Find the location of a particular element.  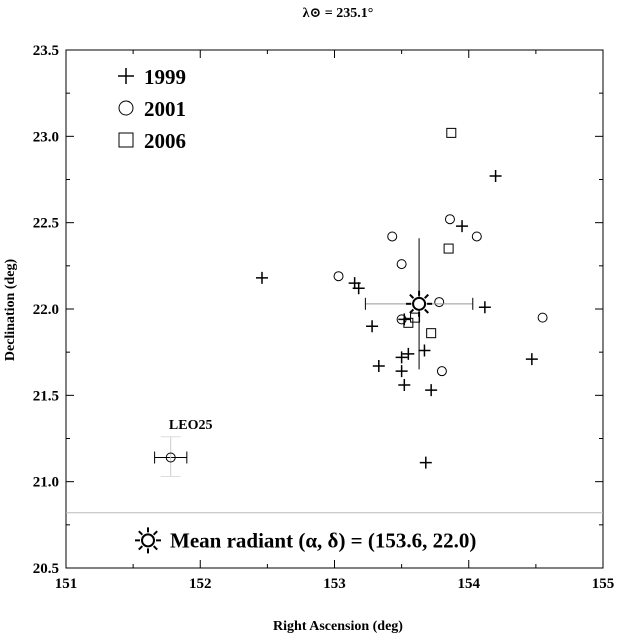

leo25-point is located at coordinates (170, 457).